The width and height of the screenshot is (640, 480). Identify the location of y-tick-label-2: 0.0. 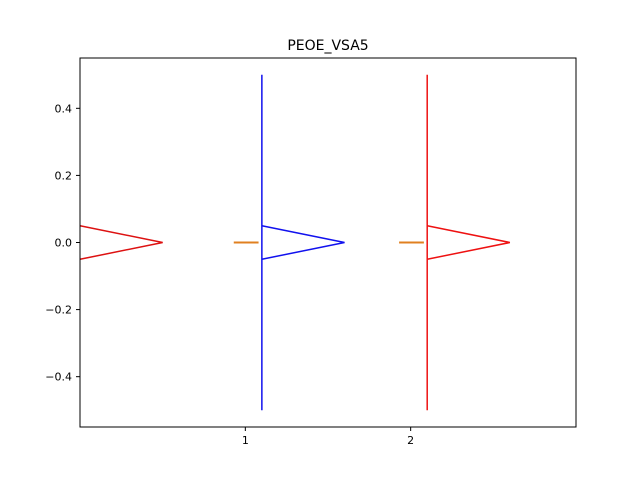
(64, 243).